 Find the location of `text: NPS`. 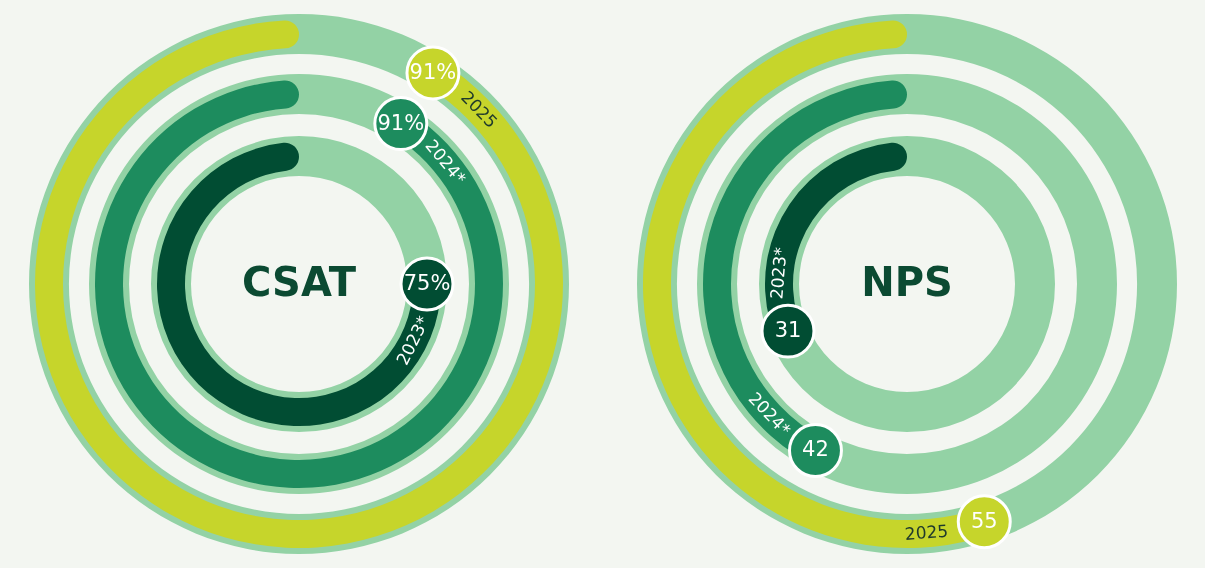

text: NPS is located at coordinates (907, 282).